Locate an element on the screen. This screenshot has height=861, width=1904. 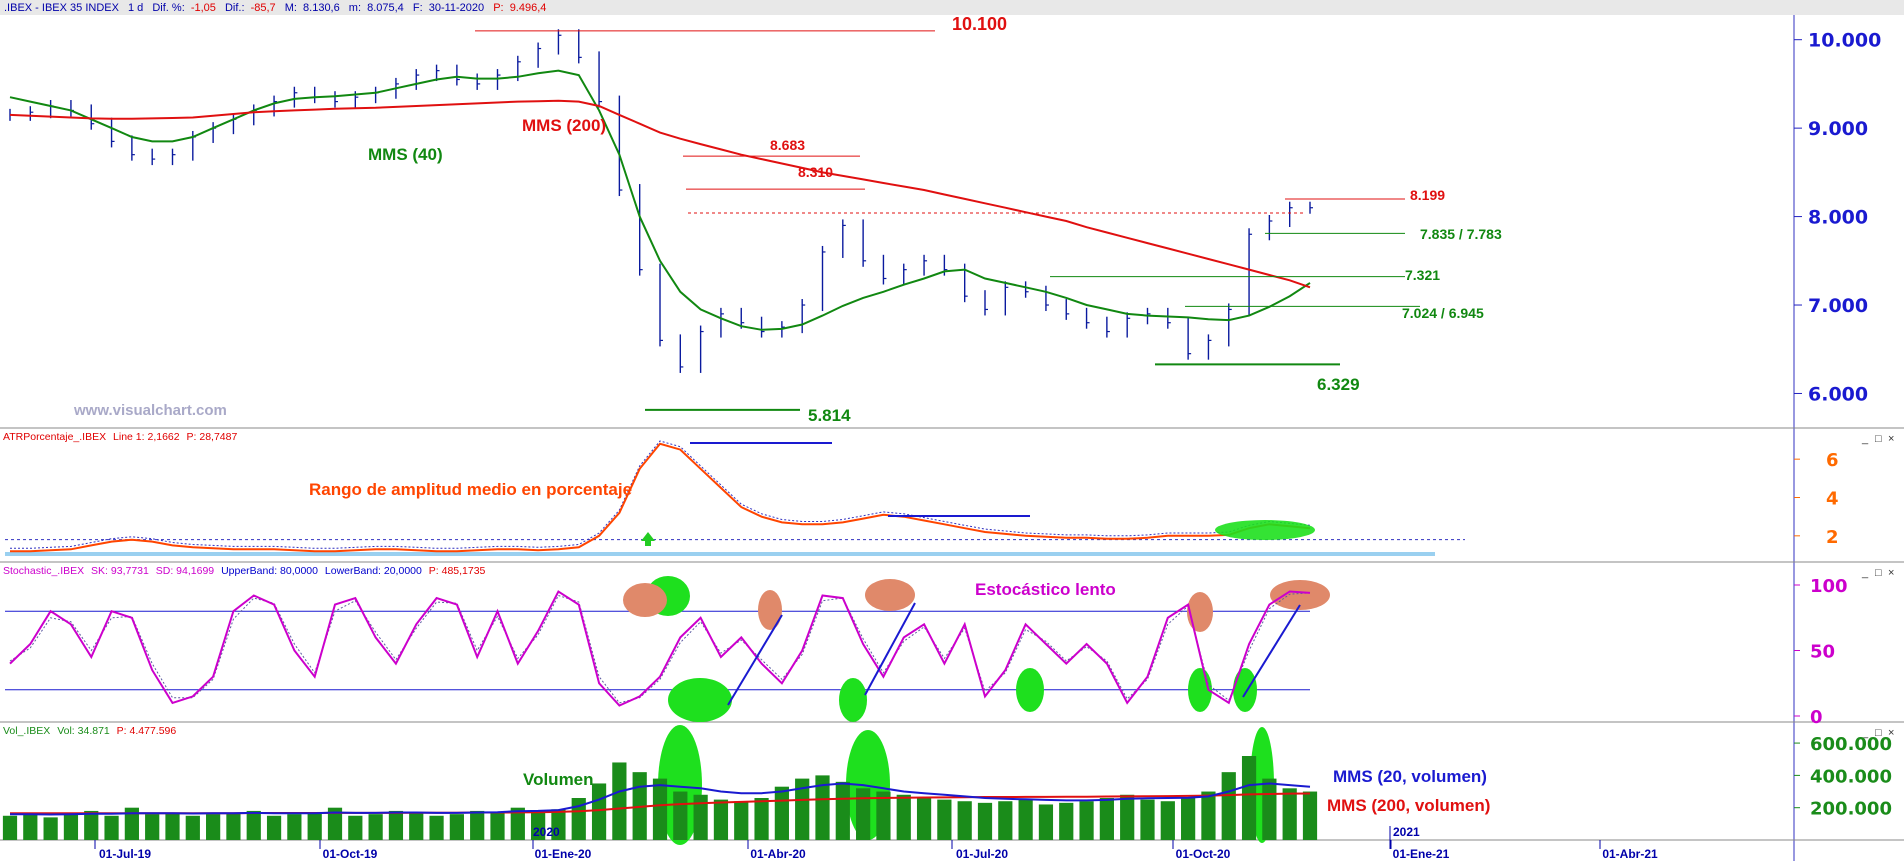
stoch-sd-line is located at coordinates (660, 648).